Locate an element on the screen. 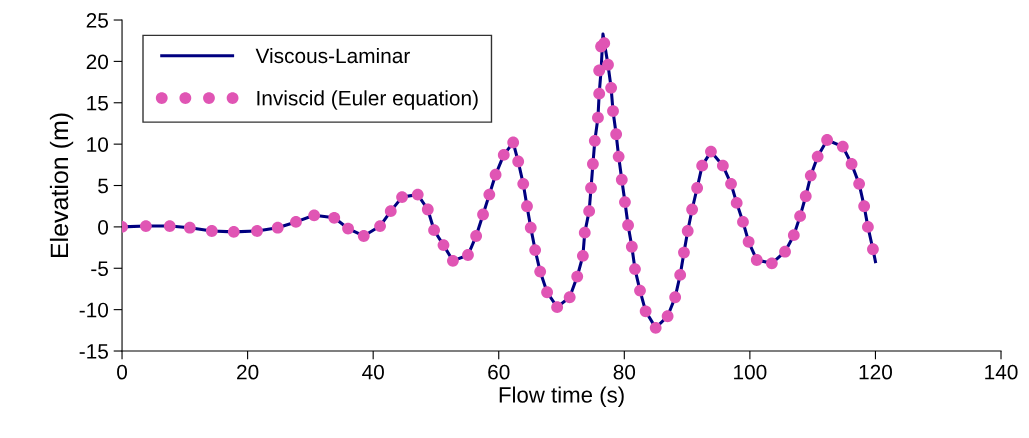  y-tick-label: 5 is located at coordinates (103, 186).